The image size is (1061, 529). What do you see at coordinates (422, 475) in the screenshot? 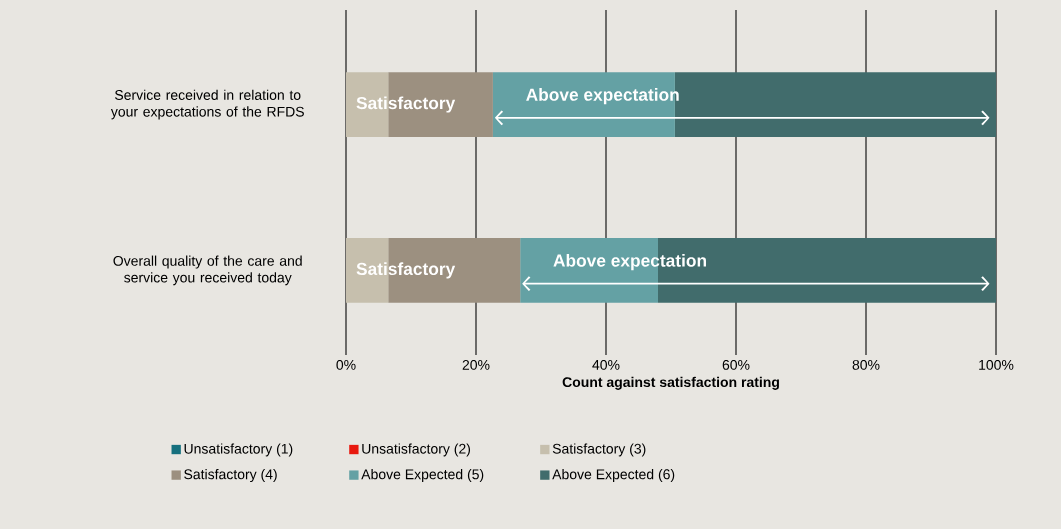
I see `legend-label: Above Expected (5)` at bounding box center [422, 475].